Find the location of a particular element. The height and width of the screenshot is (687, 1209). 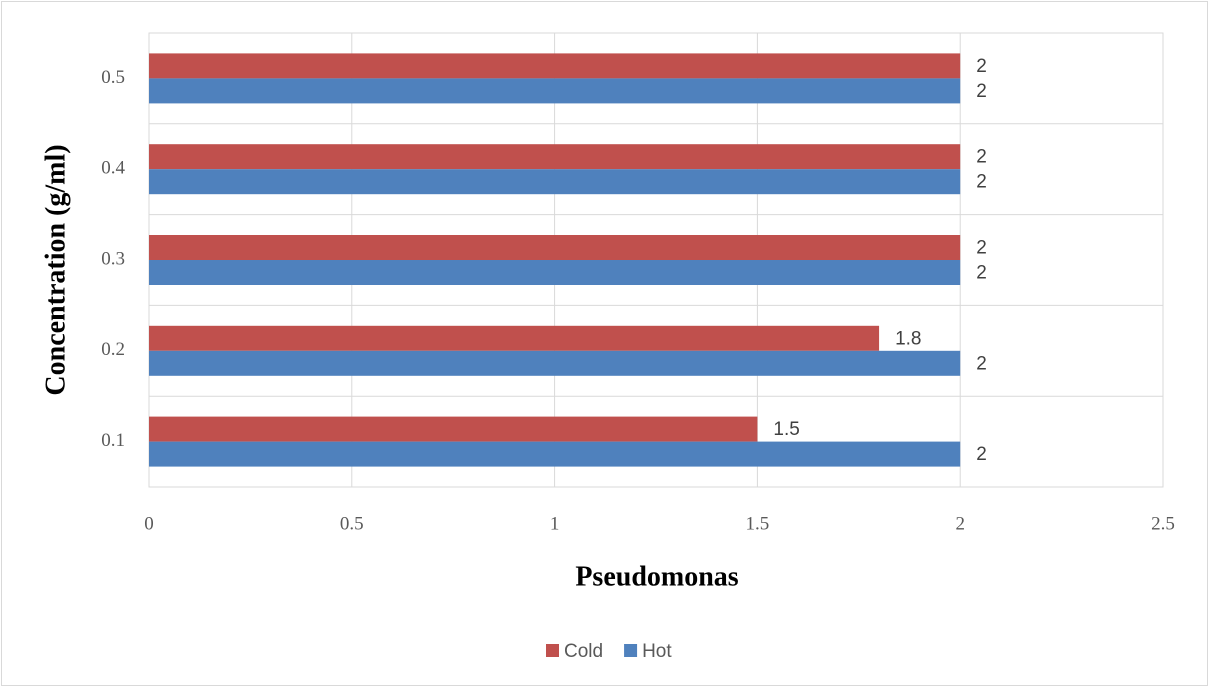

x-axis-label: Pseudomonas is located at coordinates (656, 576).